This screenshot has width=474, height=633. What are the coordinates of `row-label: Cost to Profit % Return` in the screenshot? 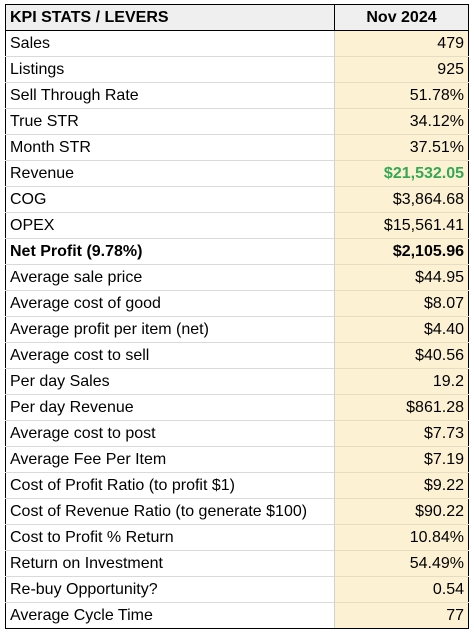 It's located at (170, 537).